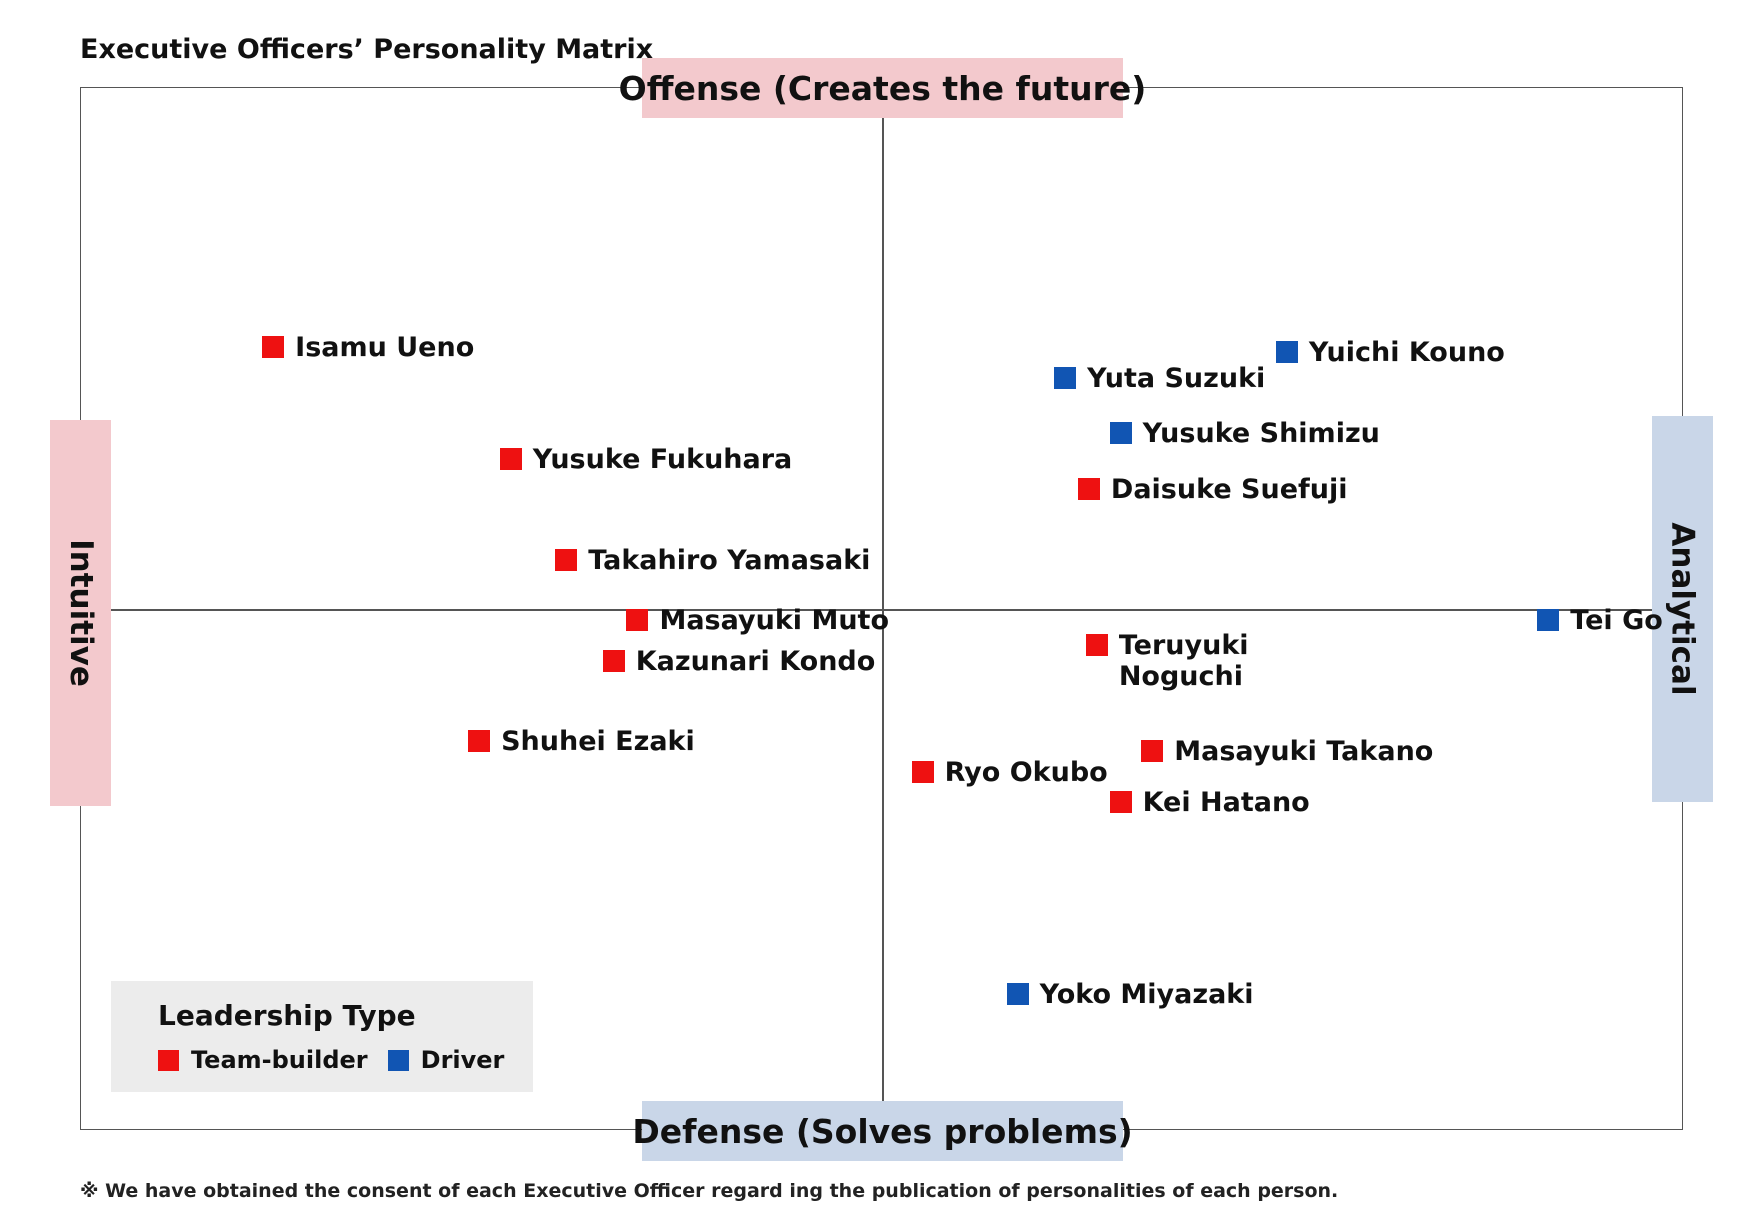  I want to click on legend-items: Team-builder Driver, so click(331, 1060).